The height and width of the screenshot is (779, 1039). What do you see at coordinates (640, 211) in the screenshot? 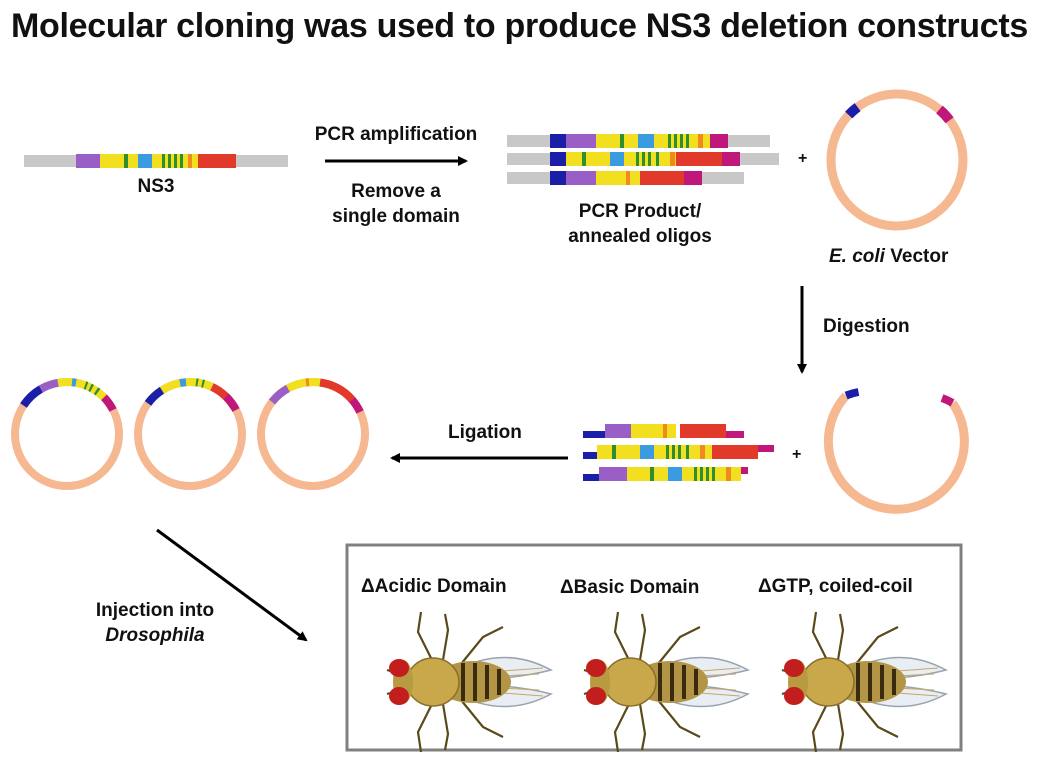
I see `pcr-product-label-line1: PCR Product/` at bounding box center [640, 211].